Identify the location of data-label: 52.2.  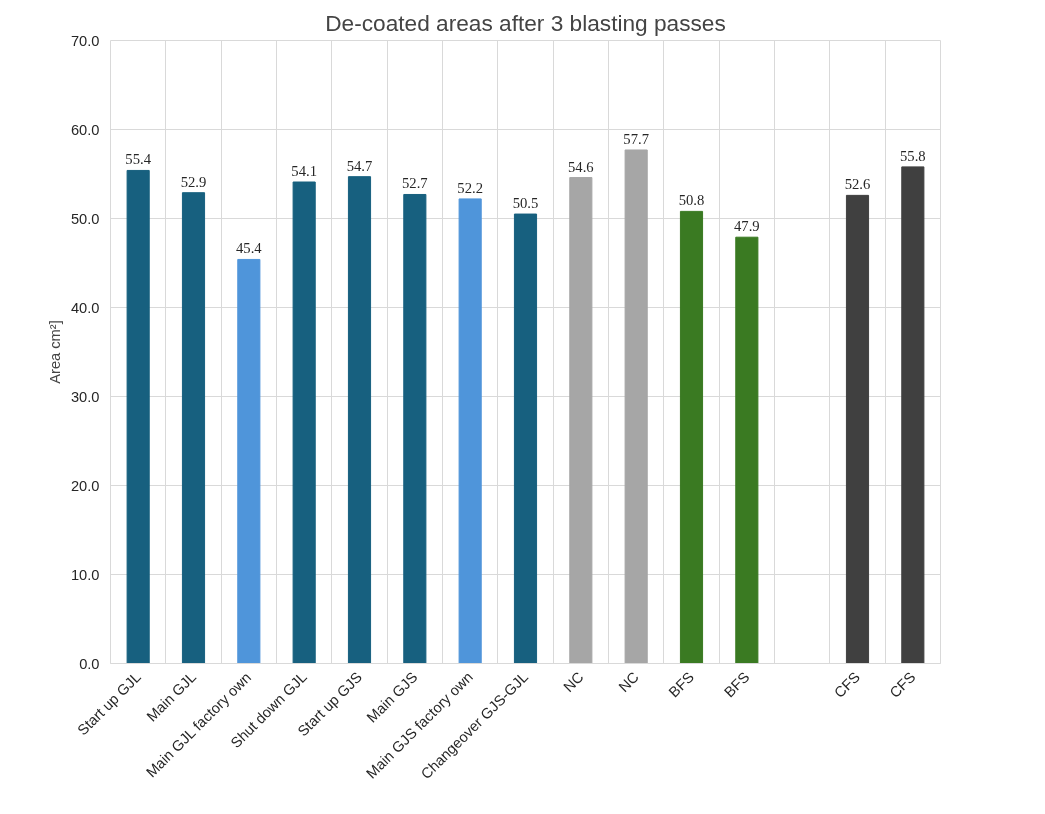
(470, 187).